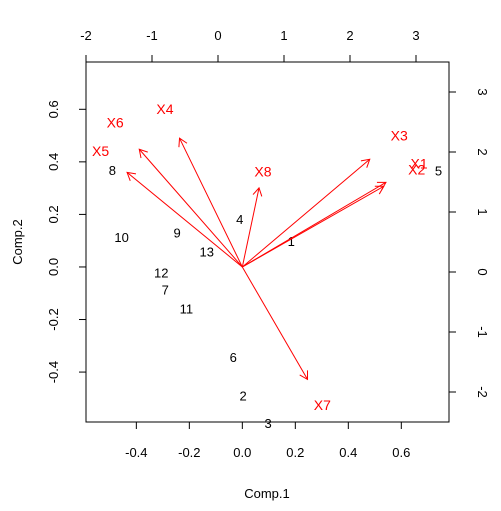 This screenshot has height=511, width=501. What do you see at coordinates (469, 243) in the screenshot?
I see `right-axis: -2 -1 0 1 2 3` at bounding box center [469, 243].